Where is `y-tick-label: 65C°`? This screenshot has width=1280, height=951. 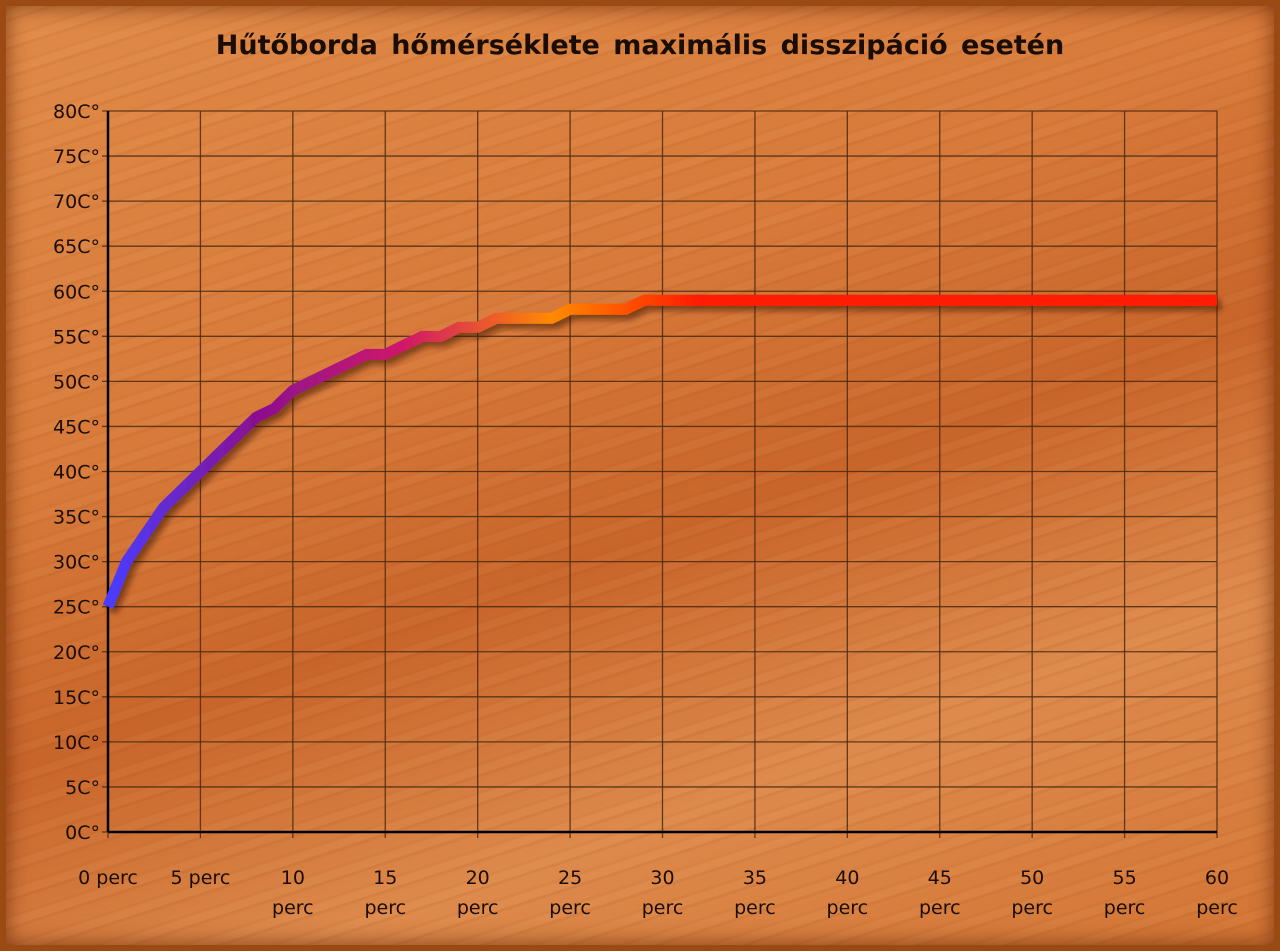
y-tick-label: 65C° is located at coordinates (76, 247).